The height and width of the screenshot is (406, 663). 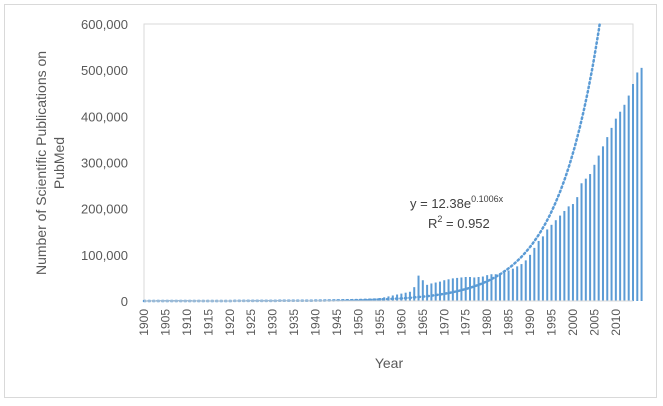 I want to click on r-squared-superscript: 2, so click(x=439, y=219).